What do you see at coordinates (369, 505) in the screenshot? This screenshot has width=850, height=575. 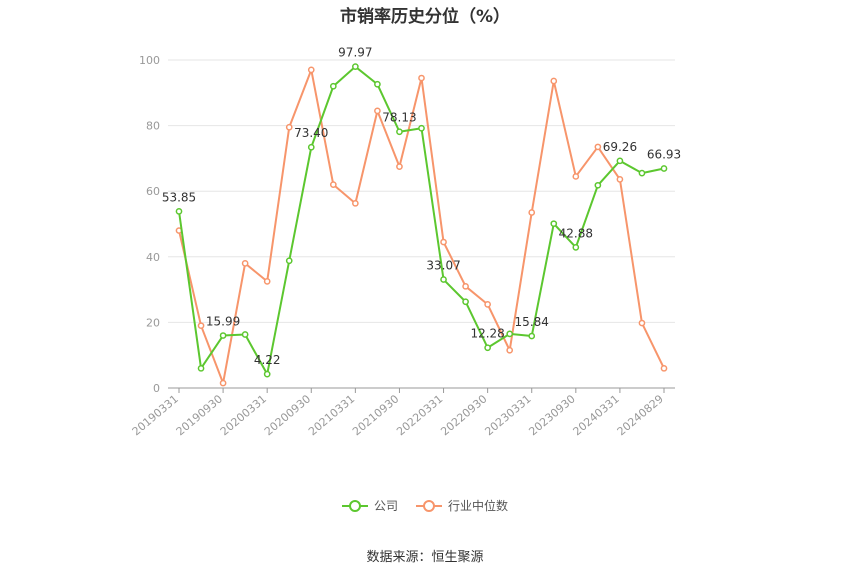 I see `legend-item-company: 公司` at bounding box center [369, 505].